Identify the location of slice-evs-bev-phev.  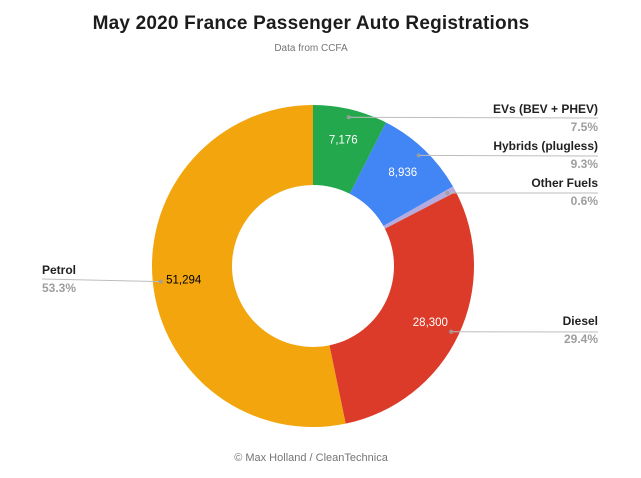
(350, 149).